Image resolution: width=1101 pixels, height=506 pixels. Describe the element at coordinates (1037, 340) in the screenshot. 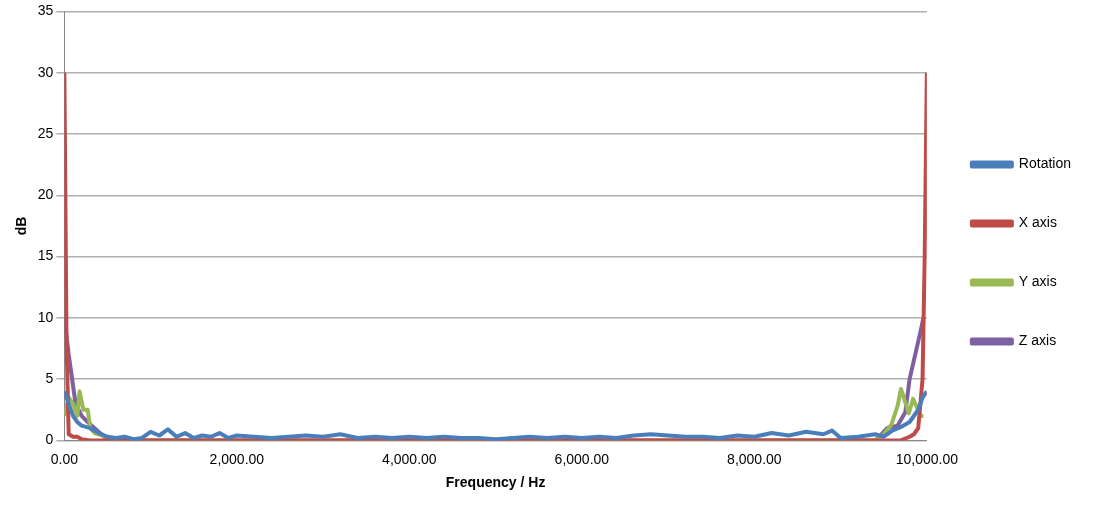

I see `legend-label: Z axis` at that location.